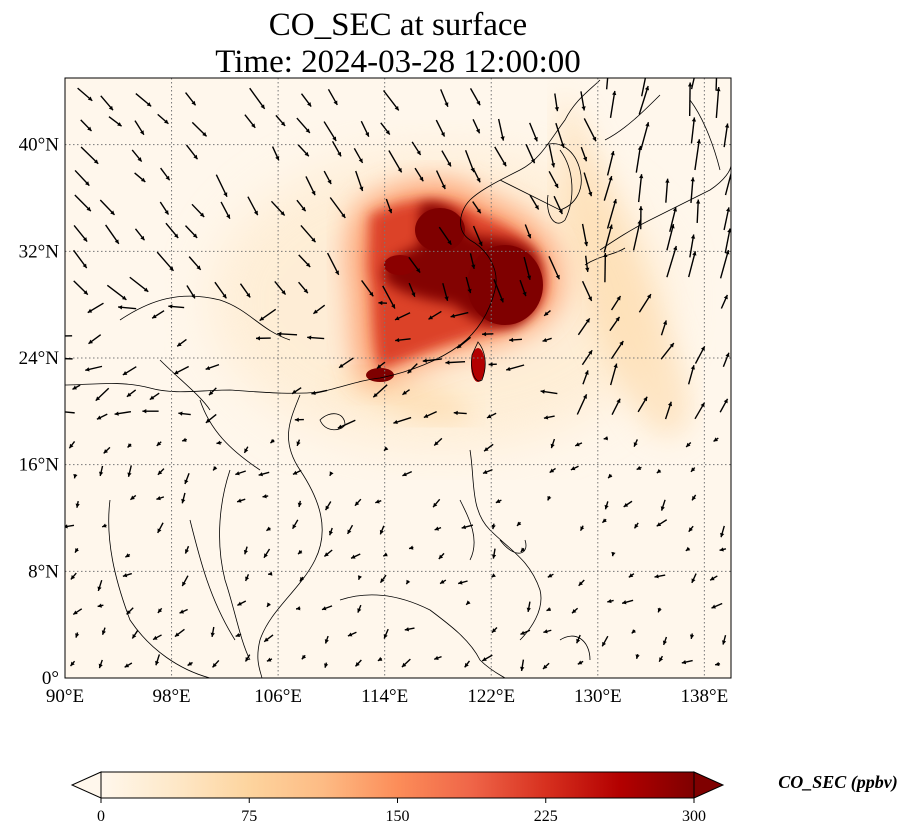 The width and height of the screenshot is (916, 836). I want to click on plume-coast-spot, so click(380, 375).